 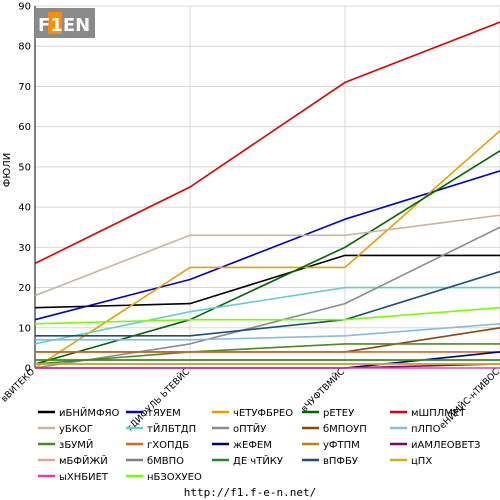 I want to click on legend-label: иБНЙМФЯО, so click(x=89, y=412).